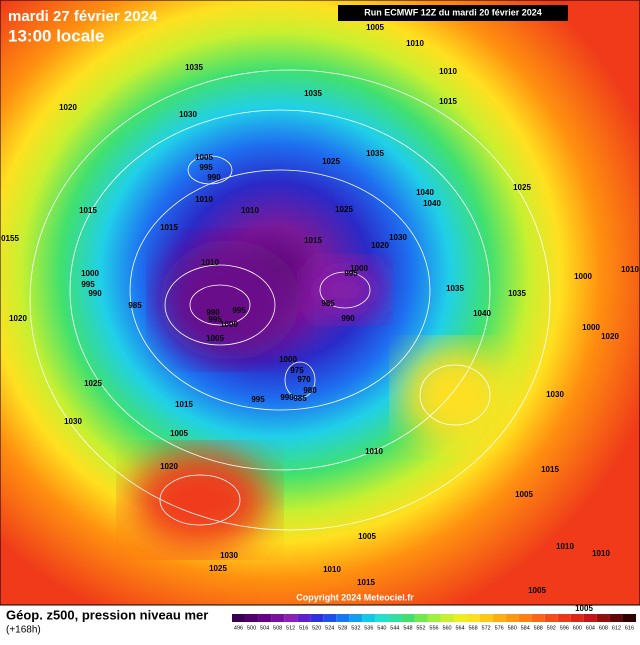 This screenshot has width=640, height=645. I want to click on subtitle: 13:00 locale, so click(56, 35).